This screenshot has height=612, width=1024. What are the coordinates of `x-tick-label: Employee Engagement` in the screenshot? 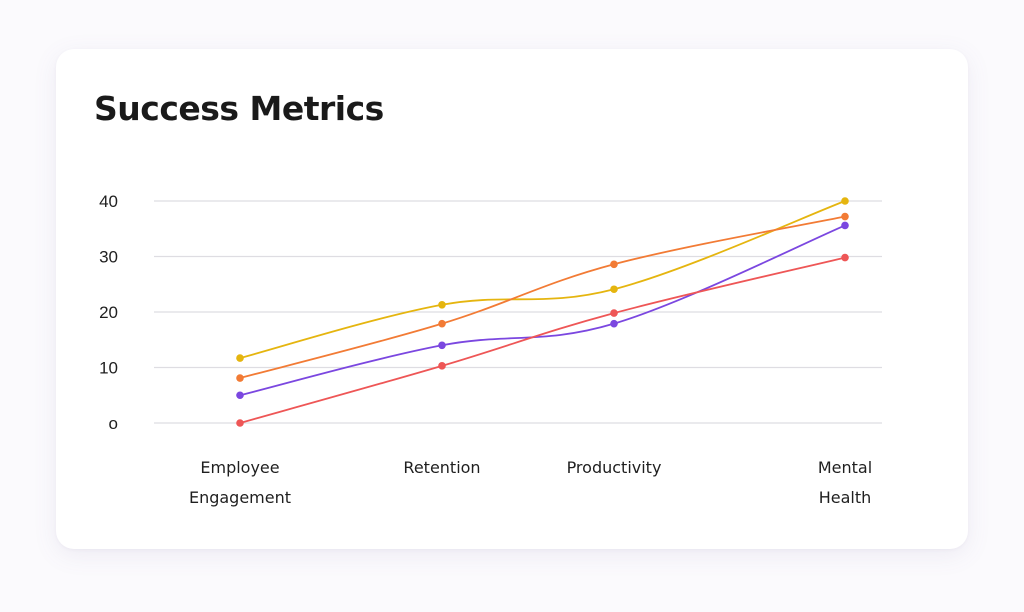 It's located at (240, 482).